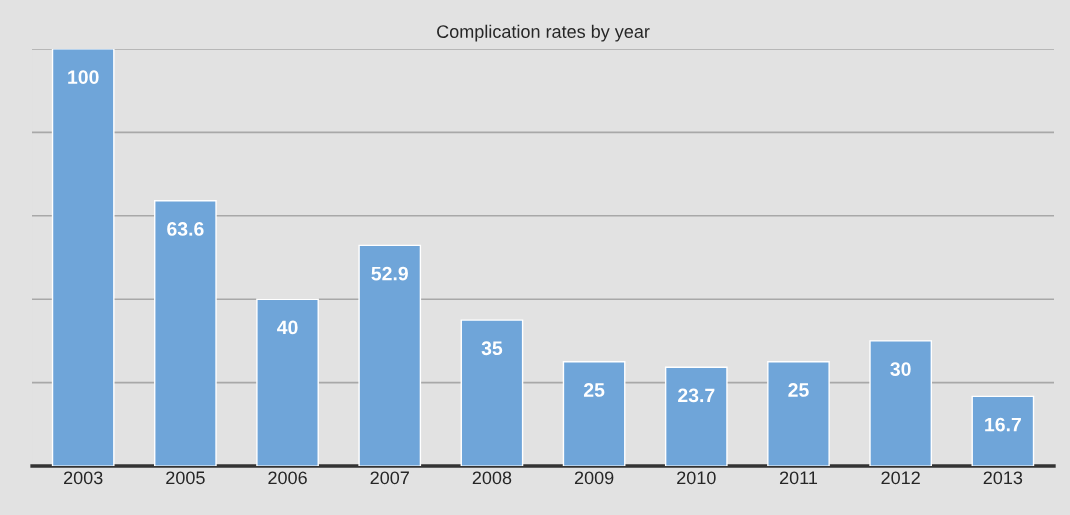 The height and width of the screenshot is (515, 1070). What do you see at coordinates (543, 33) in the screenshot?
I see `chart-title: Complication rates by year` at bounding box center [543, 33].